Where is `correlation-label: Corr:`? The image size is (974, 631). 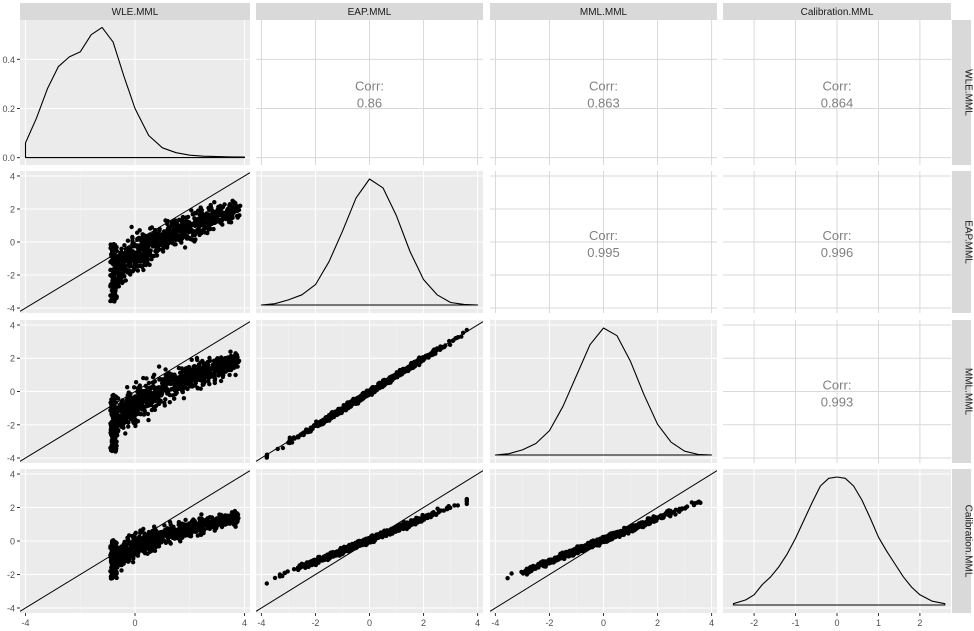
correlation-label: Corr: is located at coordinates (837, 86).